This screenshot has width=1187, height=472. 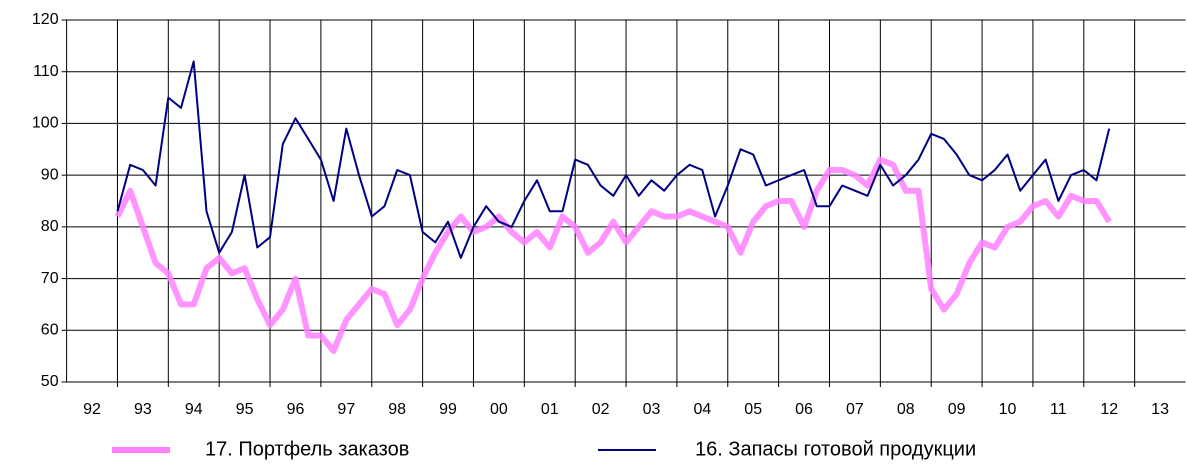 What do you see at coordinates (194, 409) in the screenshot?
I see `x-tick-label: 94` at bounding box center [194, 409].